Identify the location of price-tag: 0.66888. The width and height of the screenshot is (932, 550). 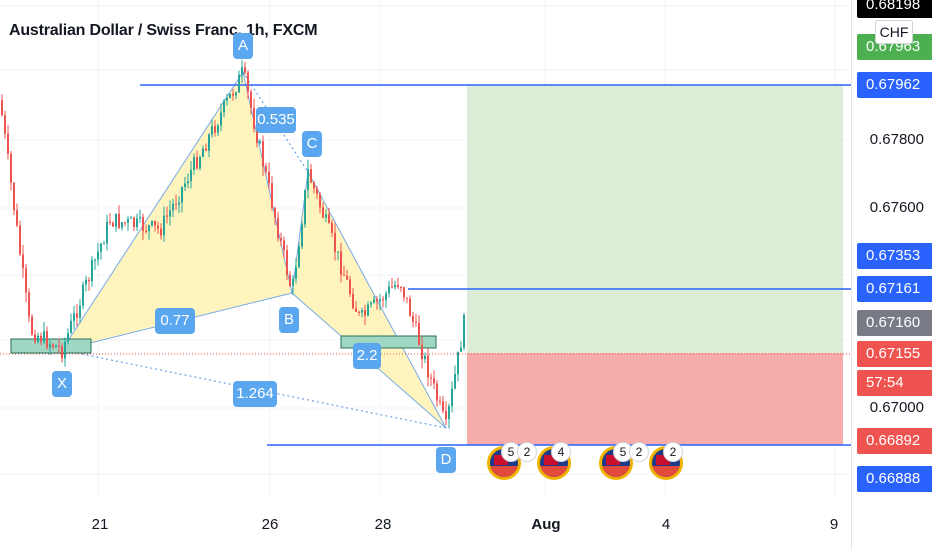
(894, 479).